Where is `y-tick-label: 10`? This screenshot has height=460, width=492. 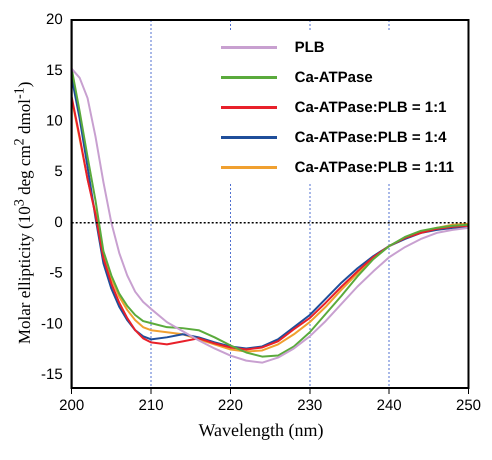 y-tick-label: 10 is located at coordinates (54, 121).